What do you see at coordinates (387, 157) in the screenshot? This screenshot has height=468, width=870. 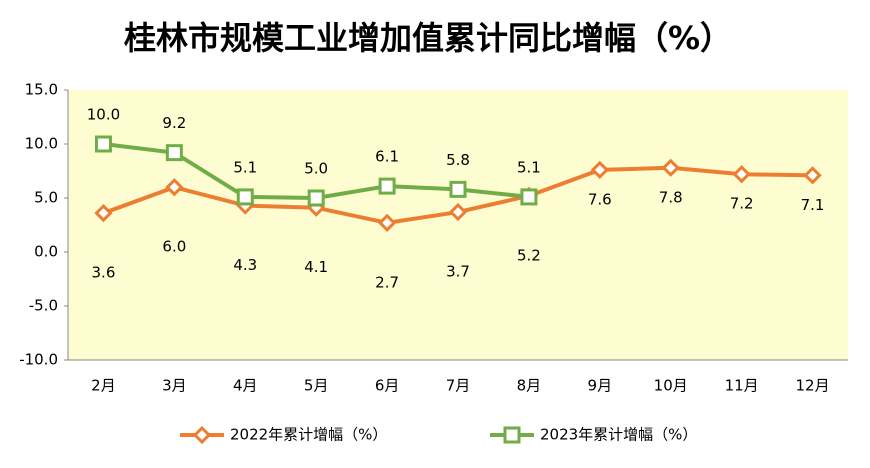 I see `data-label: 6.1` at bounding box center [387, 157].